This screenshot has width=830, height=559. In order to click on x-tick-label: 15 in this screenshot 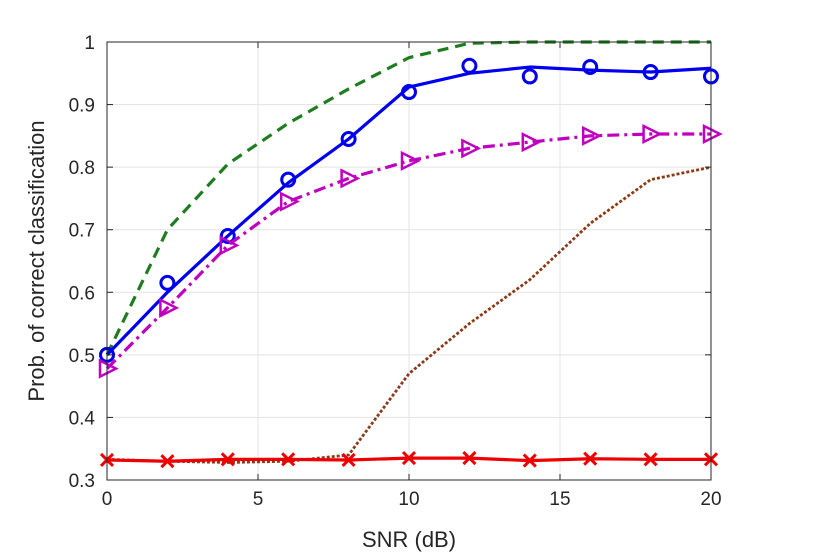, I will do `click(559, 499)`.